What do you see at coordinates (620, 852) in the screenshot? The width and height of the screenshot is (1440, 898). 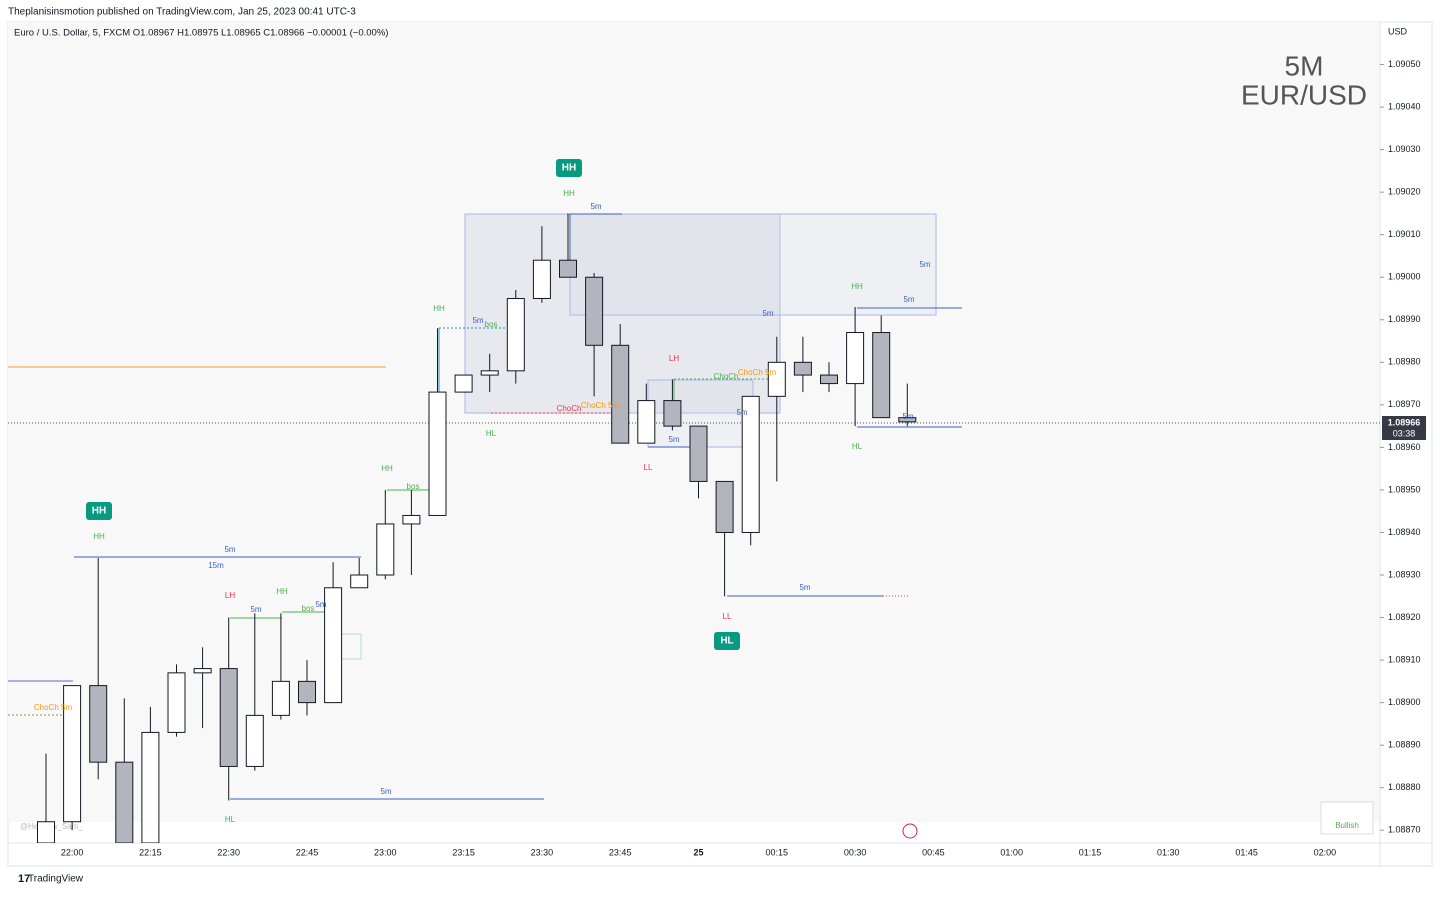 I see `x-tick-label: 23:45` at bounding box center [620, 852].